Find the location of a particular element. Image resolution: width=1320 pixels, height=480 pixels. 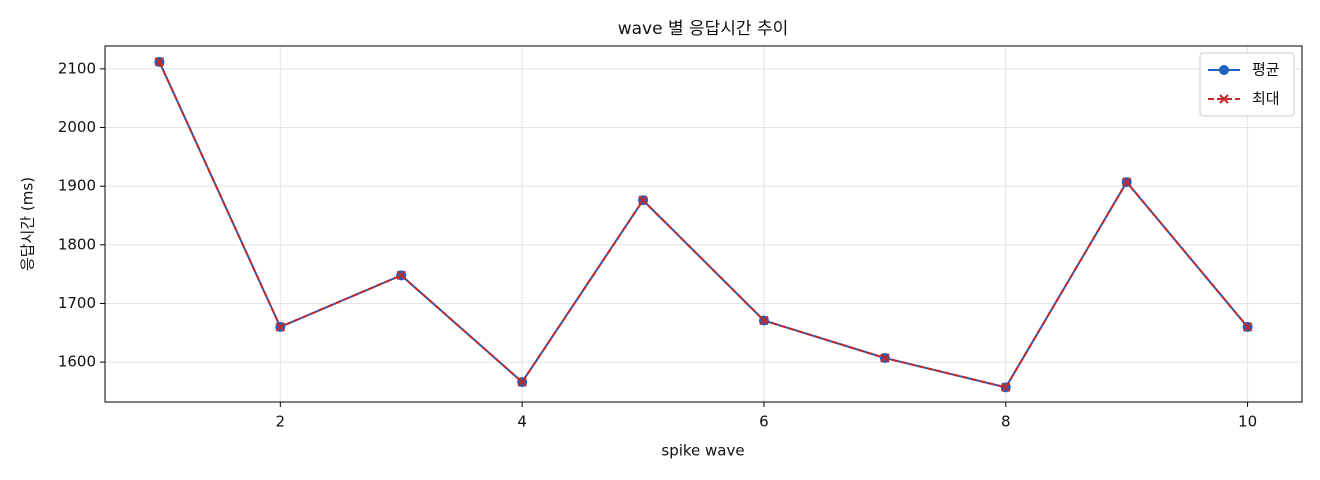

legend-box is located at coordinates (1247, 84).